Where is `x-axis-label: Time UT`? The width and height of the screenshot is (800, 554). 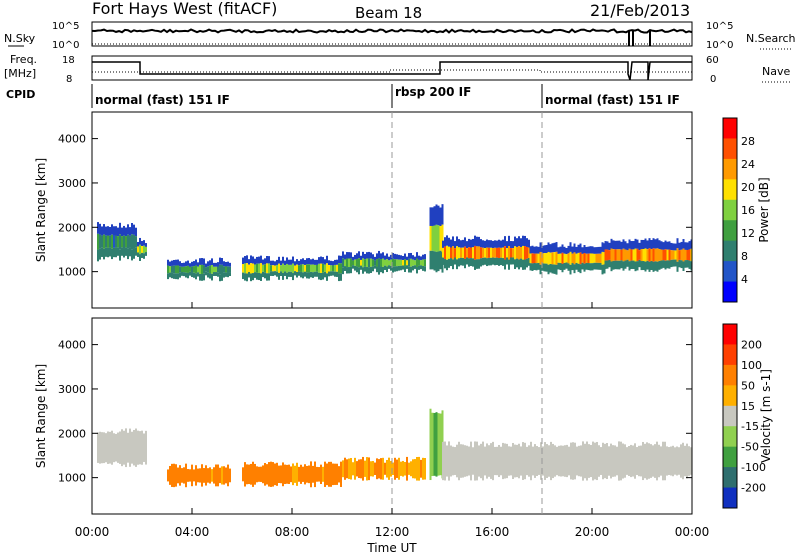 x-axis-label: Time UT is located at coordinates (391, 547).